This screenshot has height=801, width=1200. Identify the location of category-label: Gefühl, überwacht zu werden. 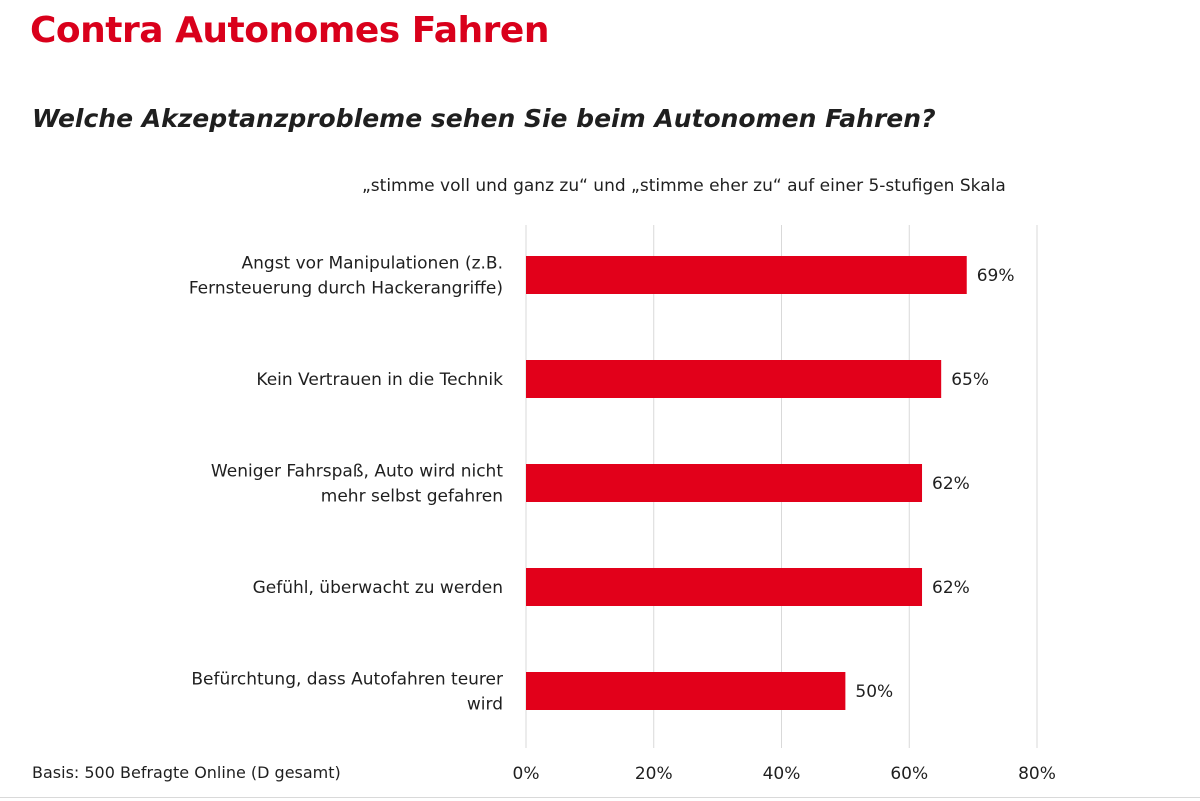
(378, 588).